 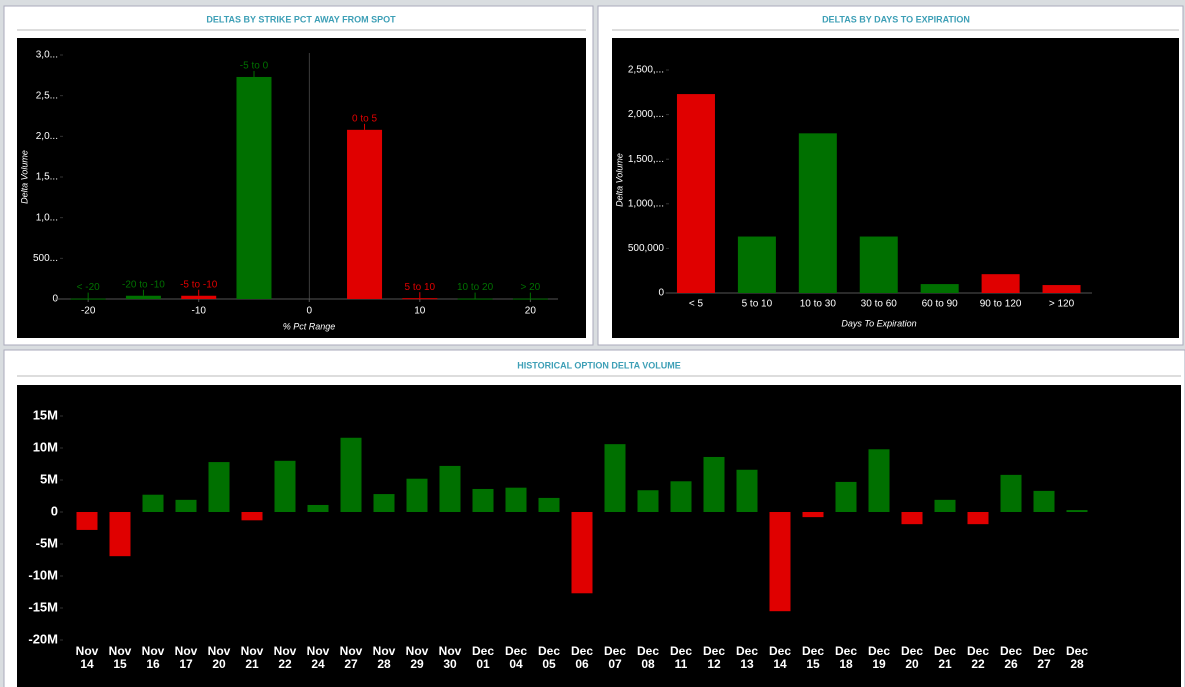 I want to click on x-tick-label: Dec 28, so click(x=1076, y=658).